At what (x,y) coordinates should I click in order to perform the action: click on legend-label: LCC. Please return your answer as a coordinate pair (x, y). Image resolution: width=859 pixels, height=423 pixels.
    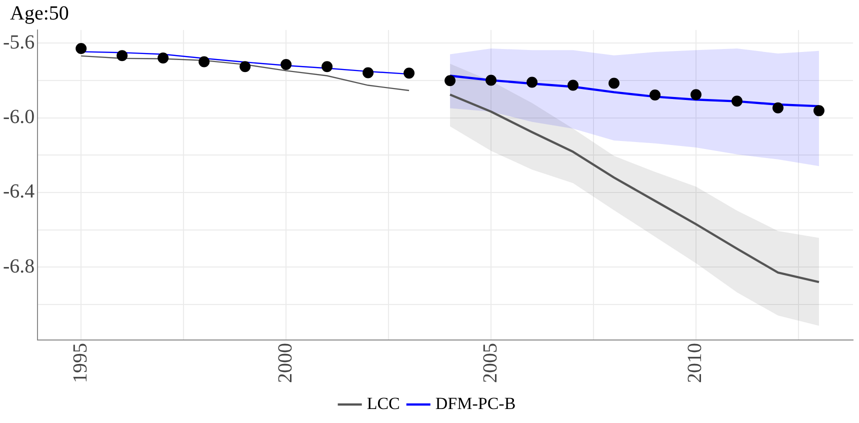
    Looking at the image, I should click on (383, 403).